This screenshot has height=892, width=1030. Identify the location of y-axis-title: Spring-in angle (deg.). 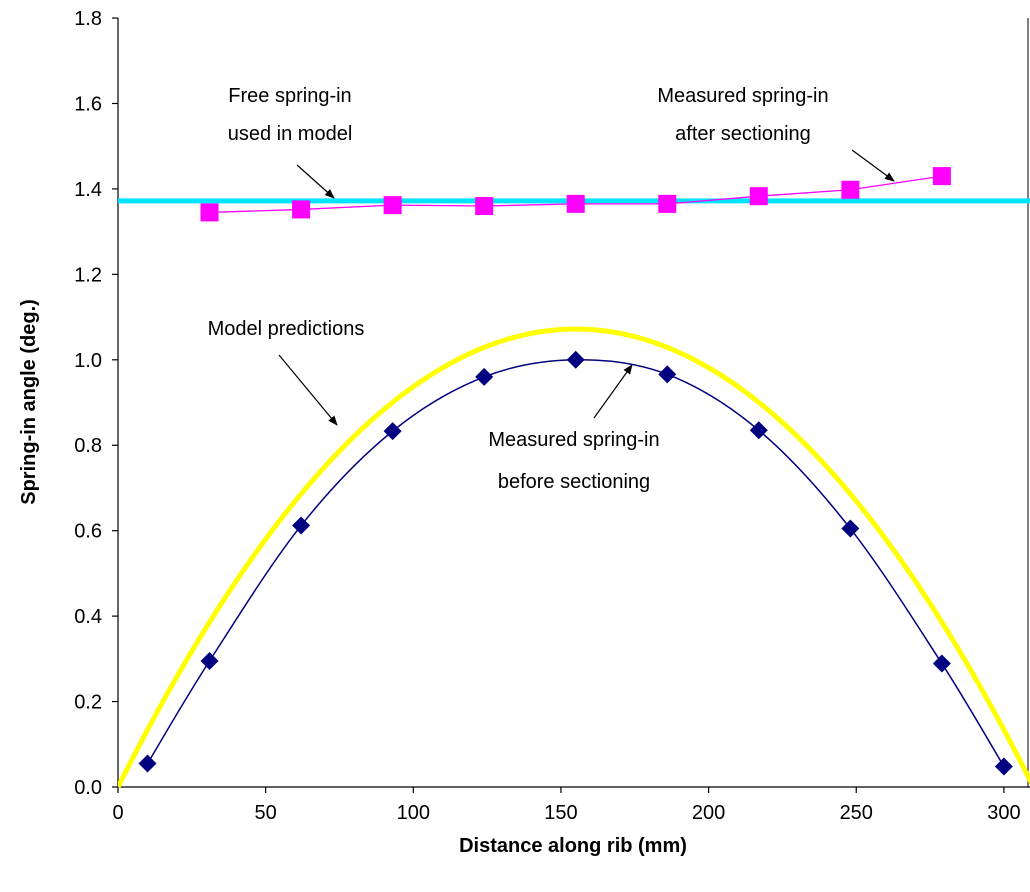
(29, 402).